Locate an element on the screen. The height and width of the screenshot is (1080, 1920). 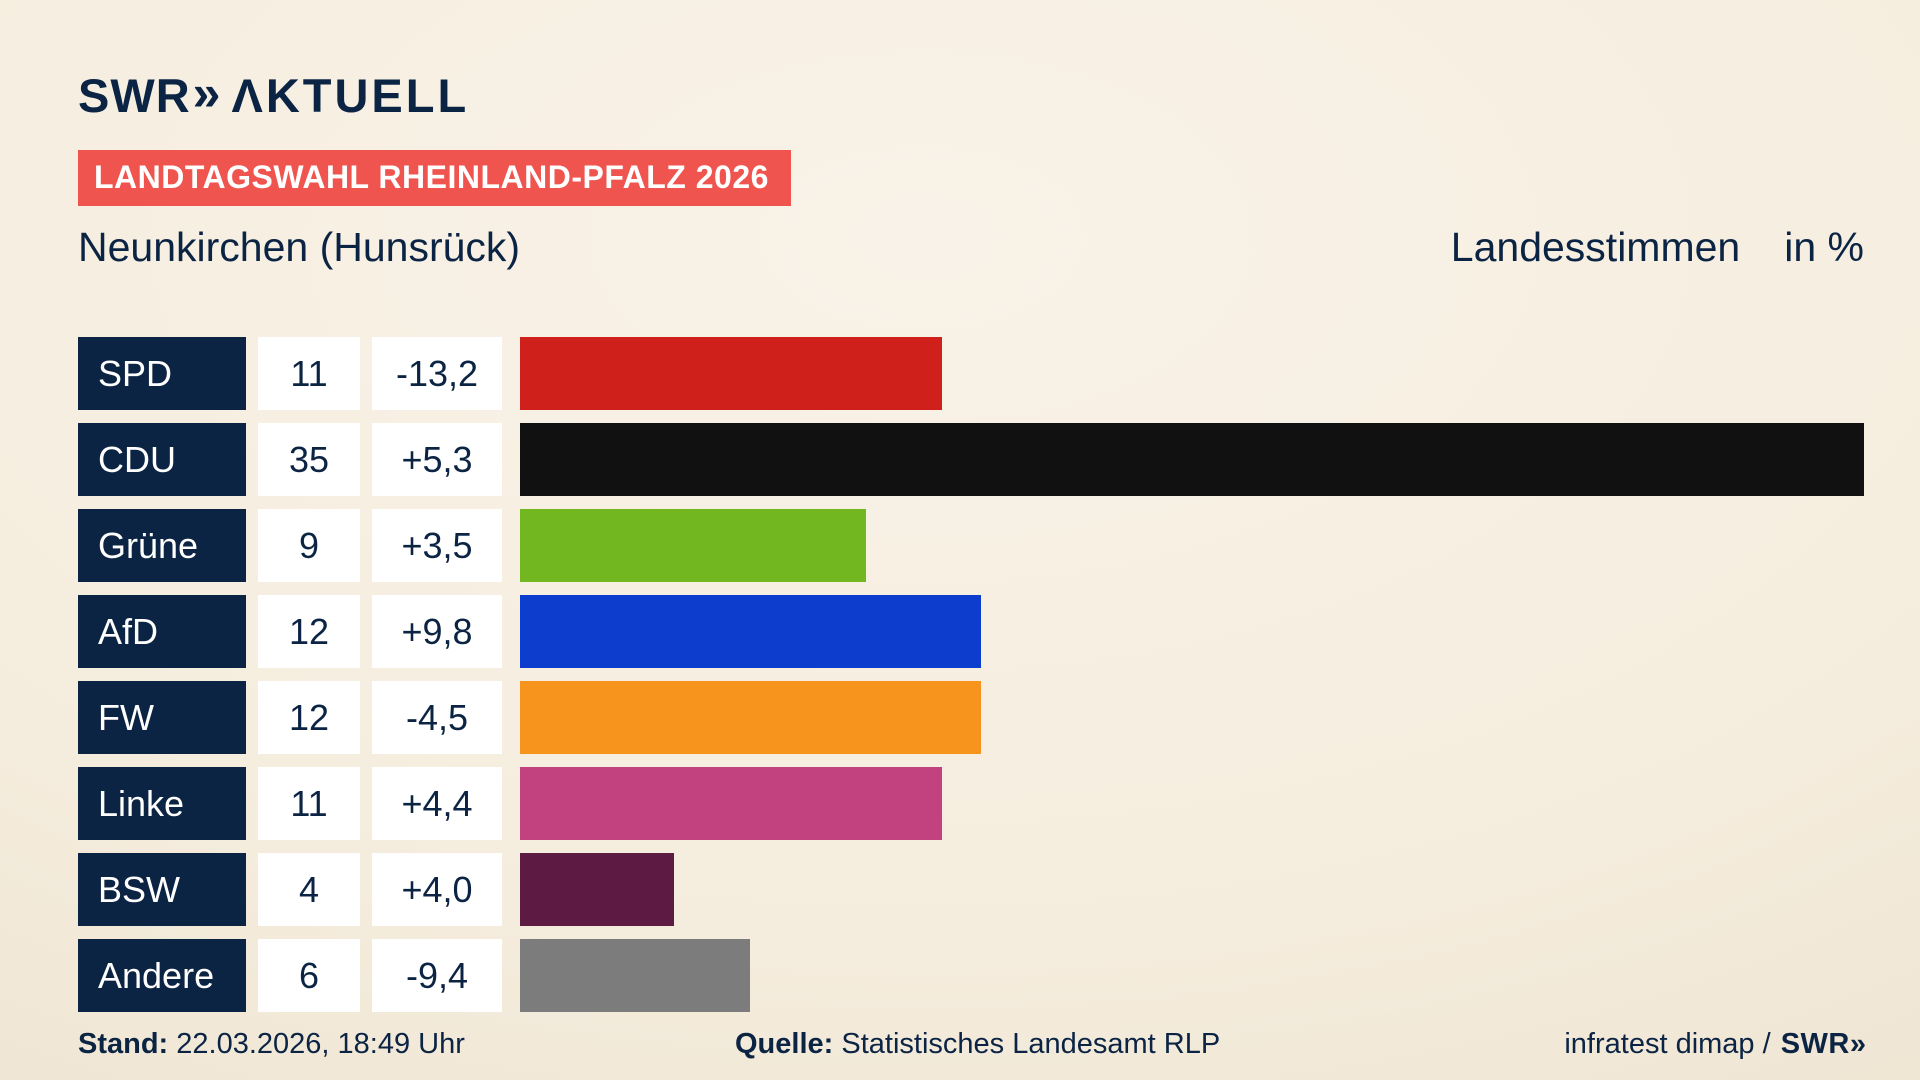
party-change-box: +5,3 is located at coordinates (437, 459).